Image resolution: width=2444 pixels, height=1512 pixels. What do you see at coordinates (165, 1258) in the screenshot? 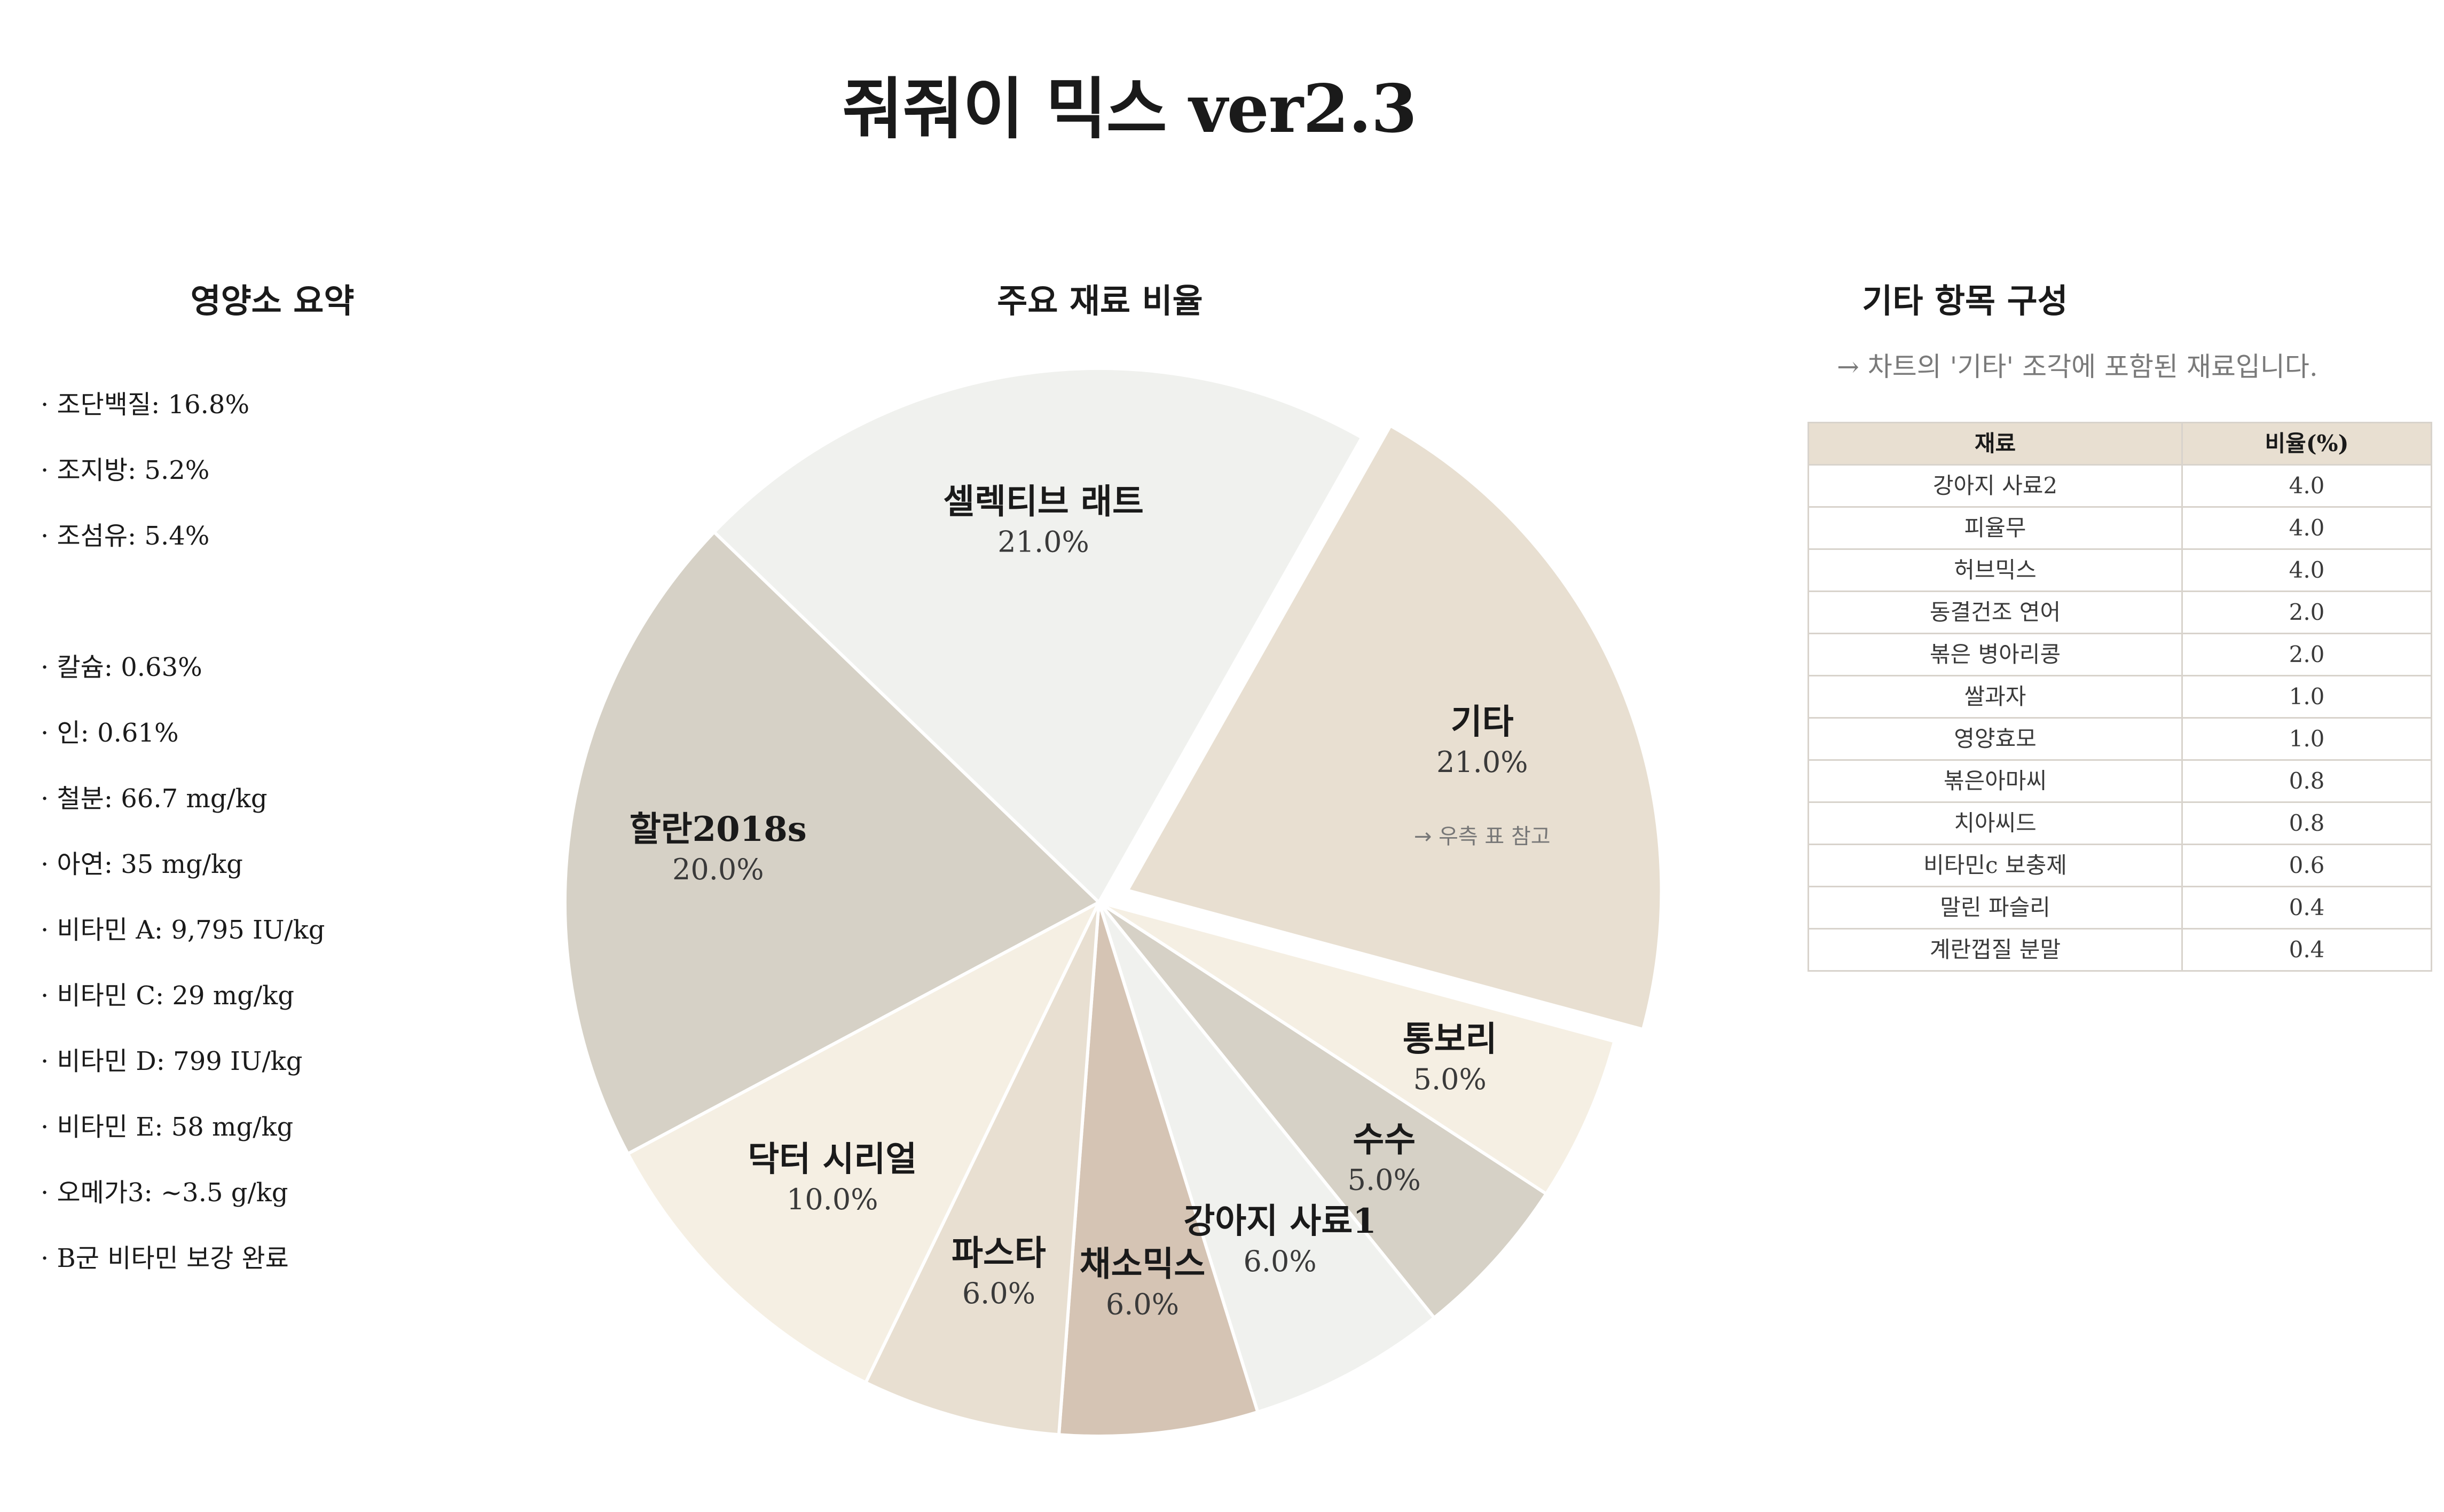
I see `nutrient-item: · B군 비타민 보강 완료` at bounding box center [165, 1258].